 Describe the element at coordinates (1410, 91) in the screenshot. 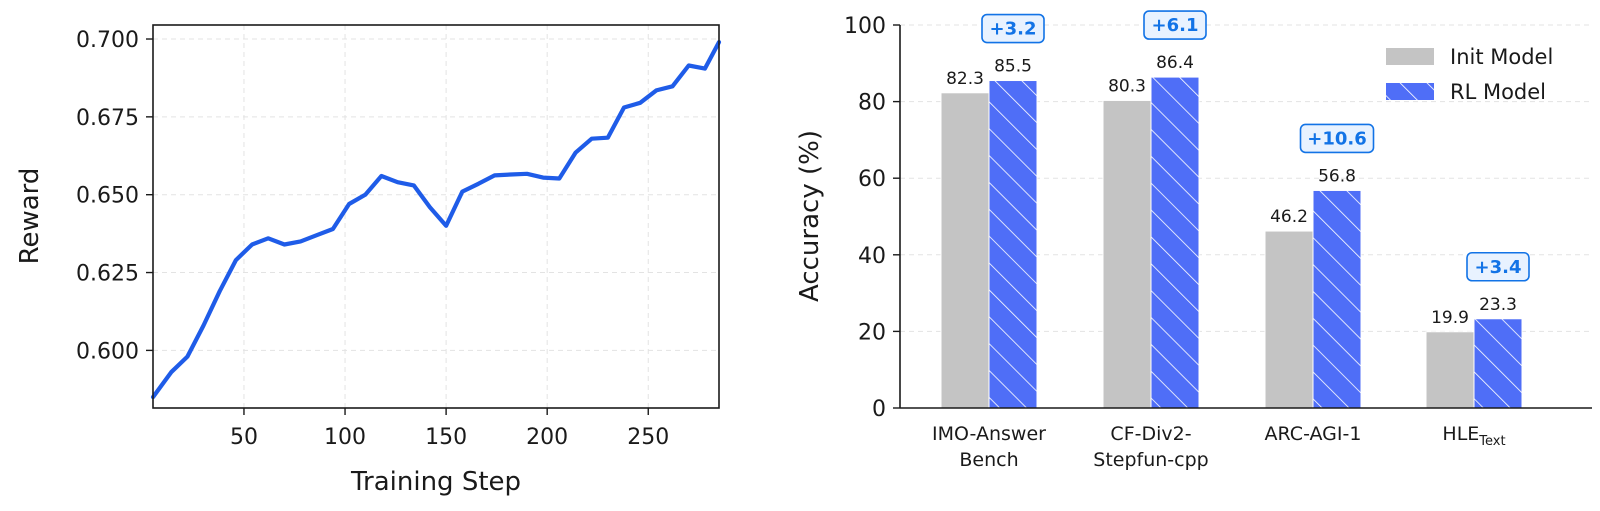

I see `legend-swatch-rl-model-hatch` at that location.